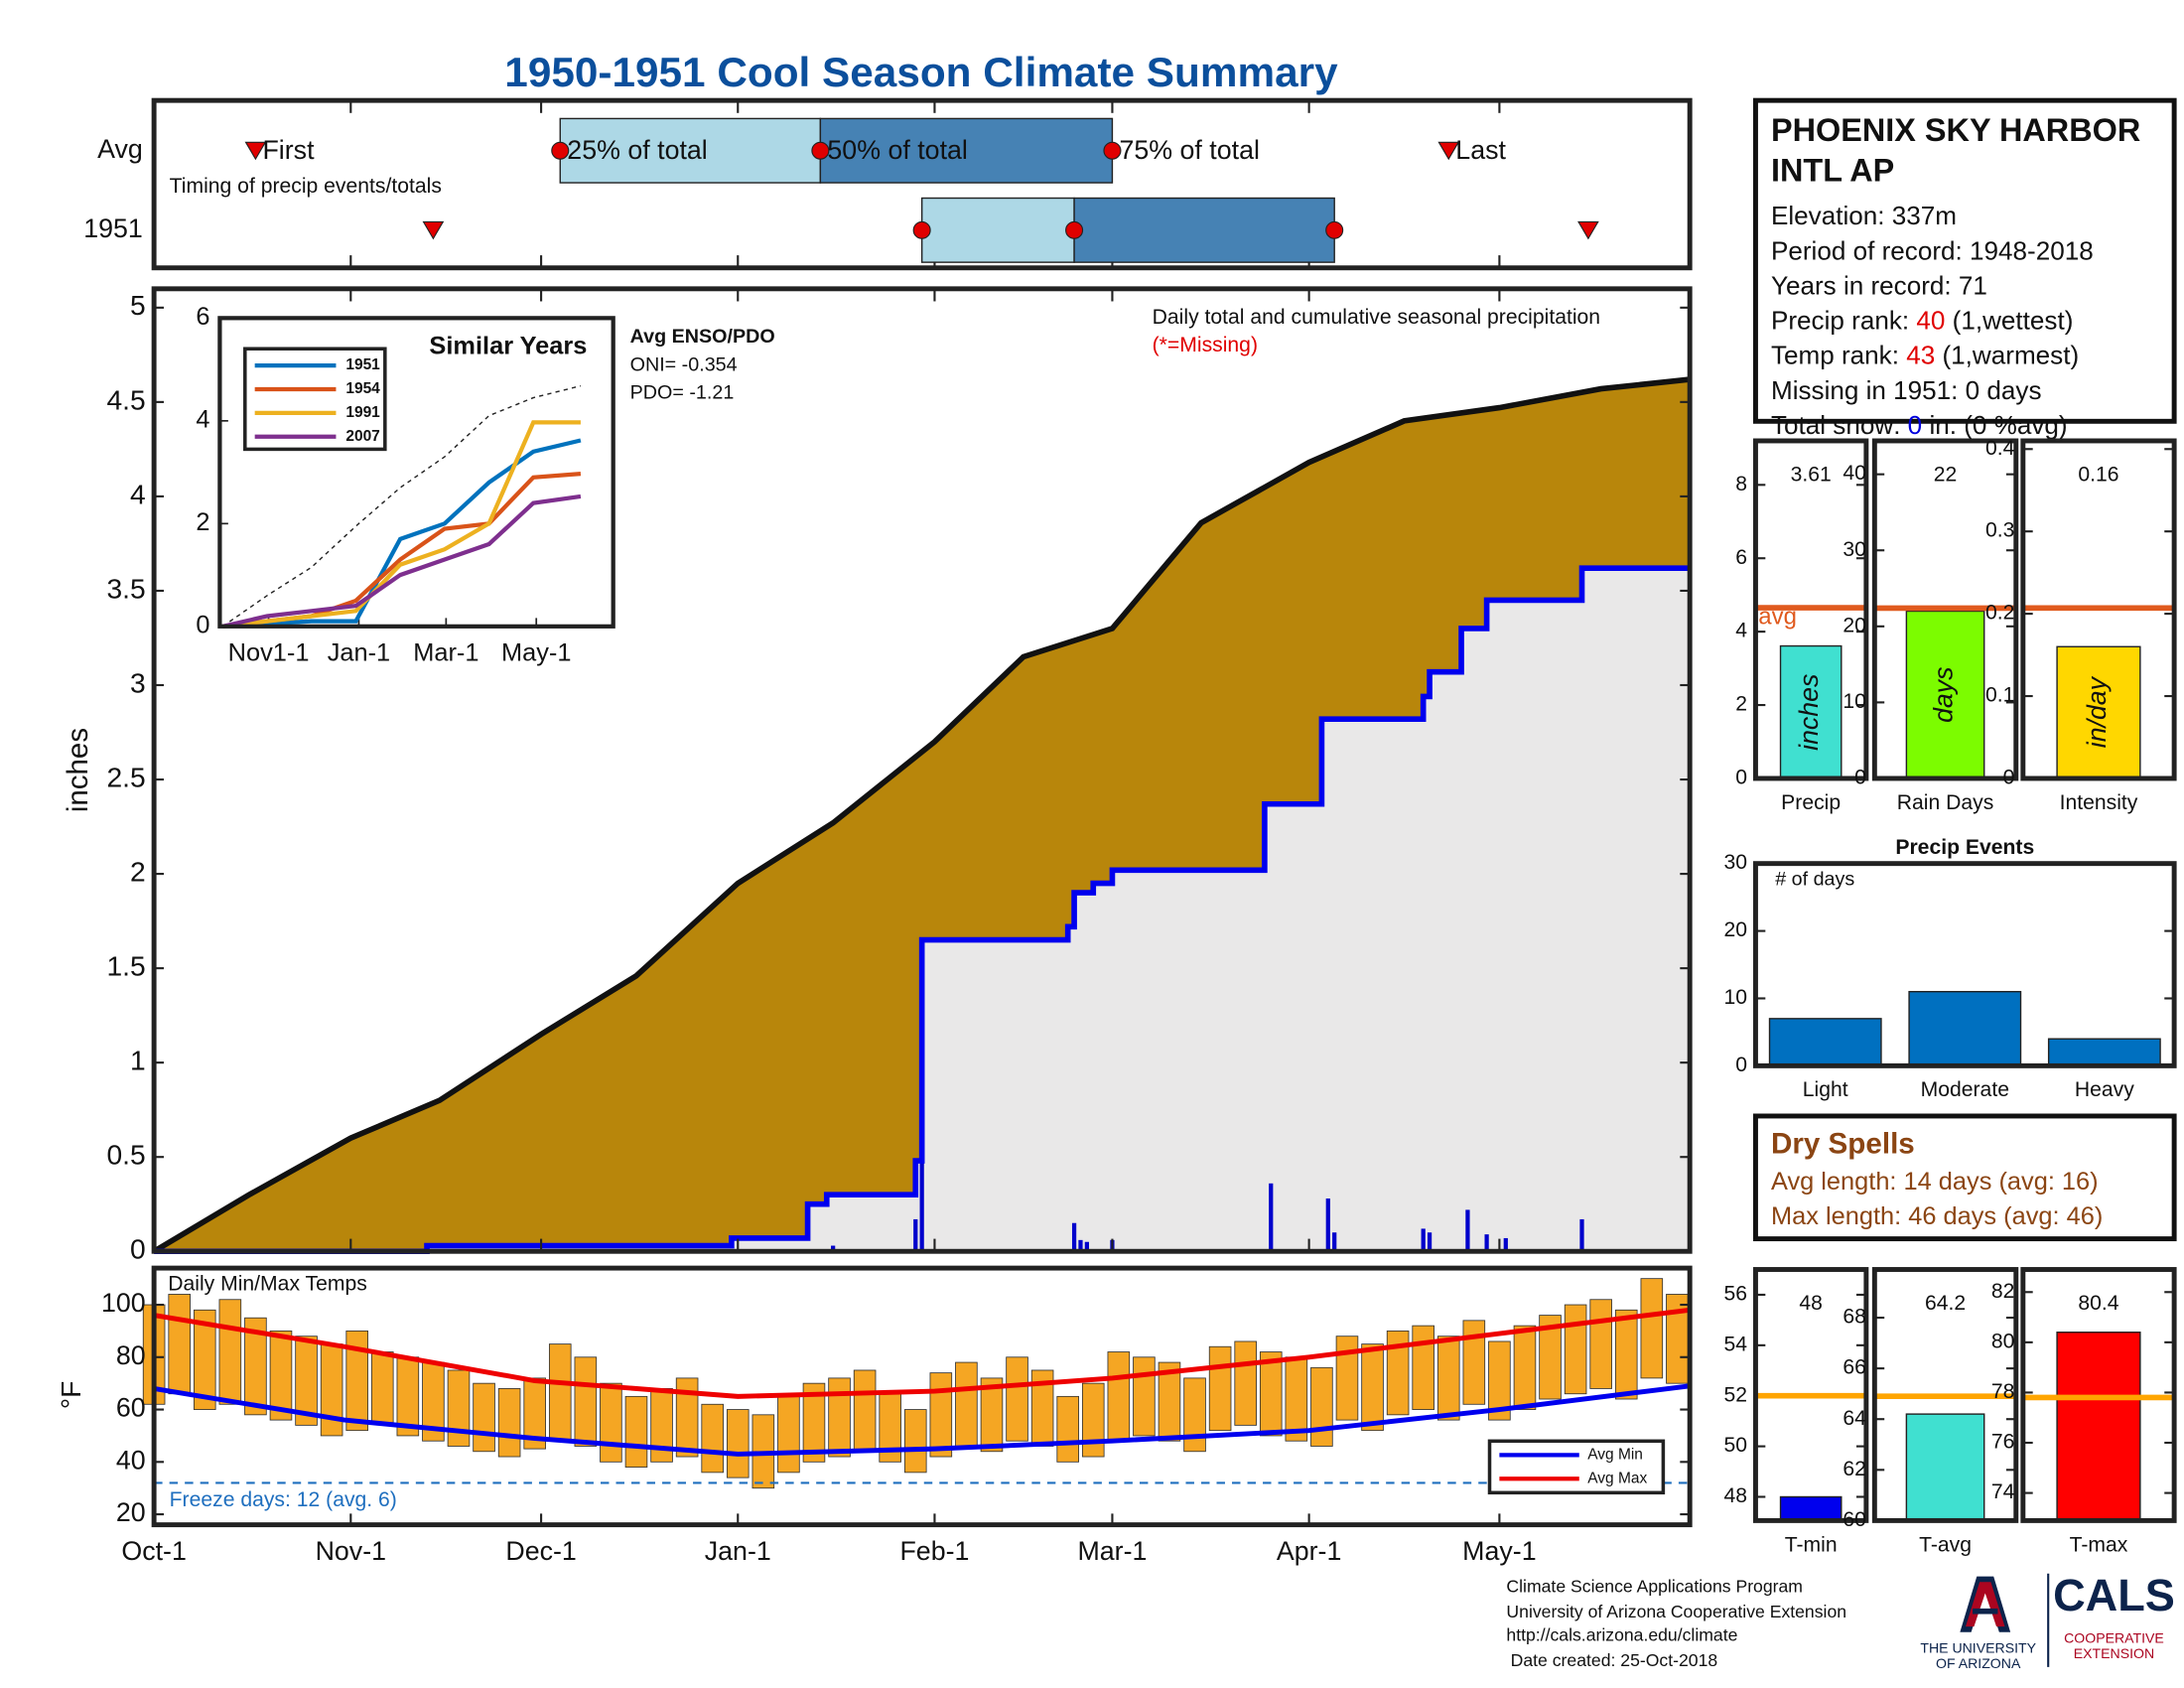  Describe the element at coordinates (702, 337) in the screenshot. I see `notes-title: Avg ENSO/PDO` at that location.